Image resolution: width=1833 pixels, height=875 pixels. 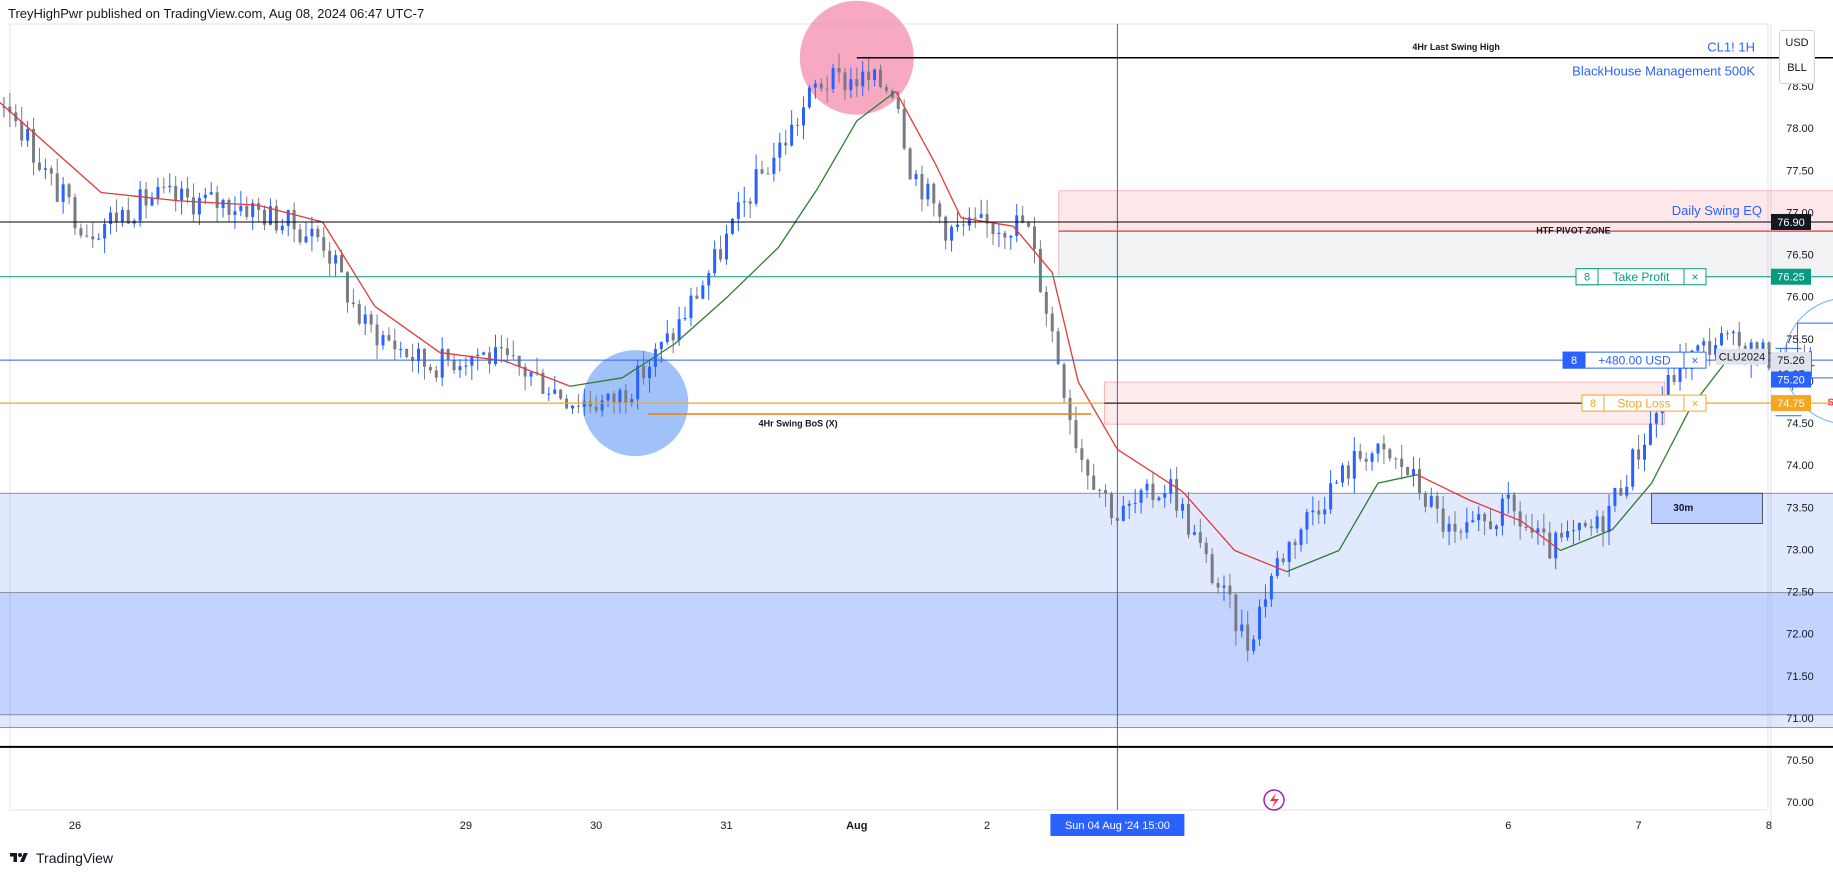 What do you see at coordinates (1445, 253) in the screenshot?
I see `htf-grey-zone` at bounding box center [1445, 253].